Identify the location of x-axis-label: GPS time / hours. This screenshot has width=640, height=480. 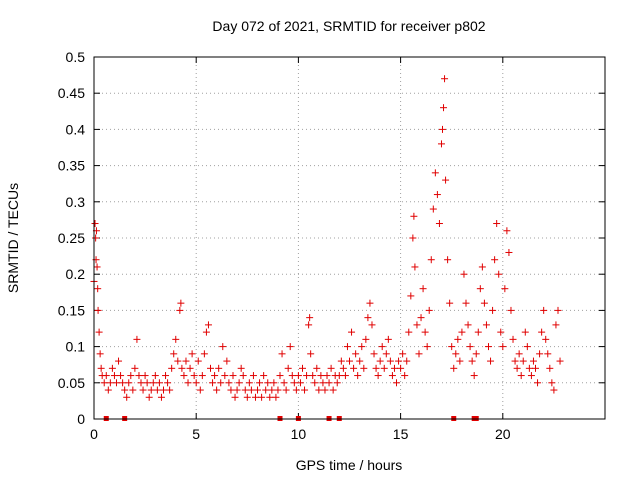
(349, 465).